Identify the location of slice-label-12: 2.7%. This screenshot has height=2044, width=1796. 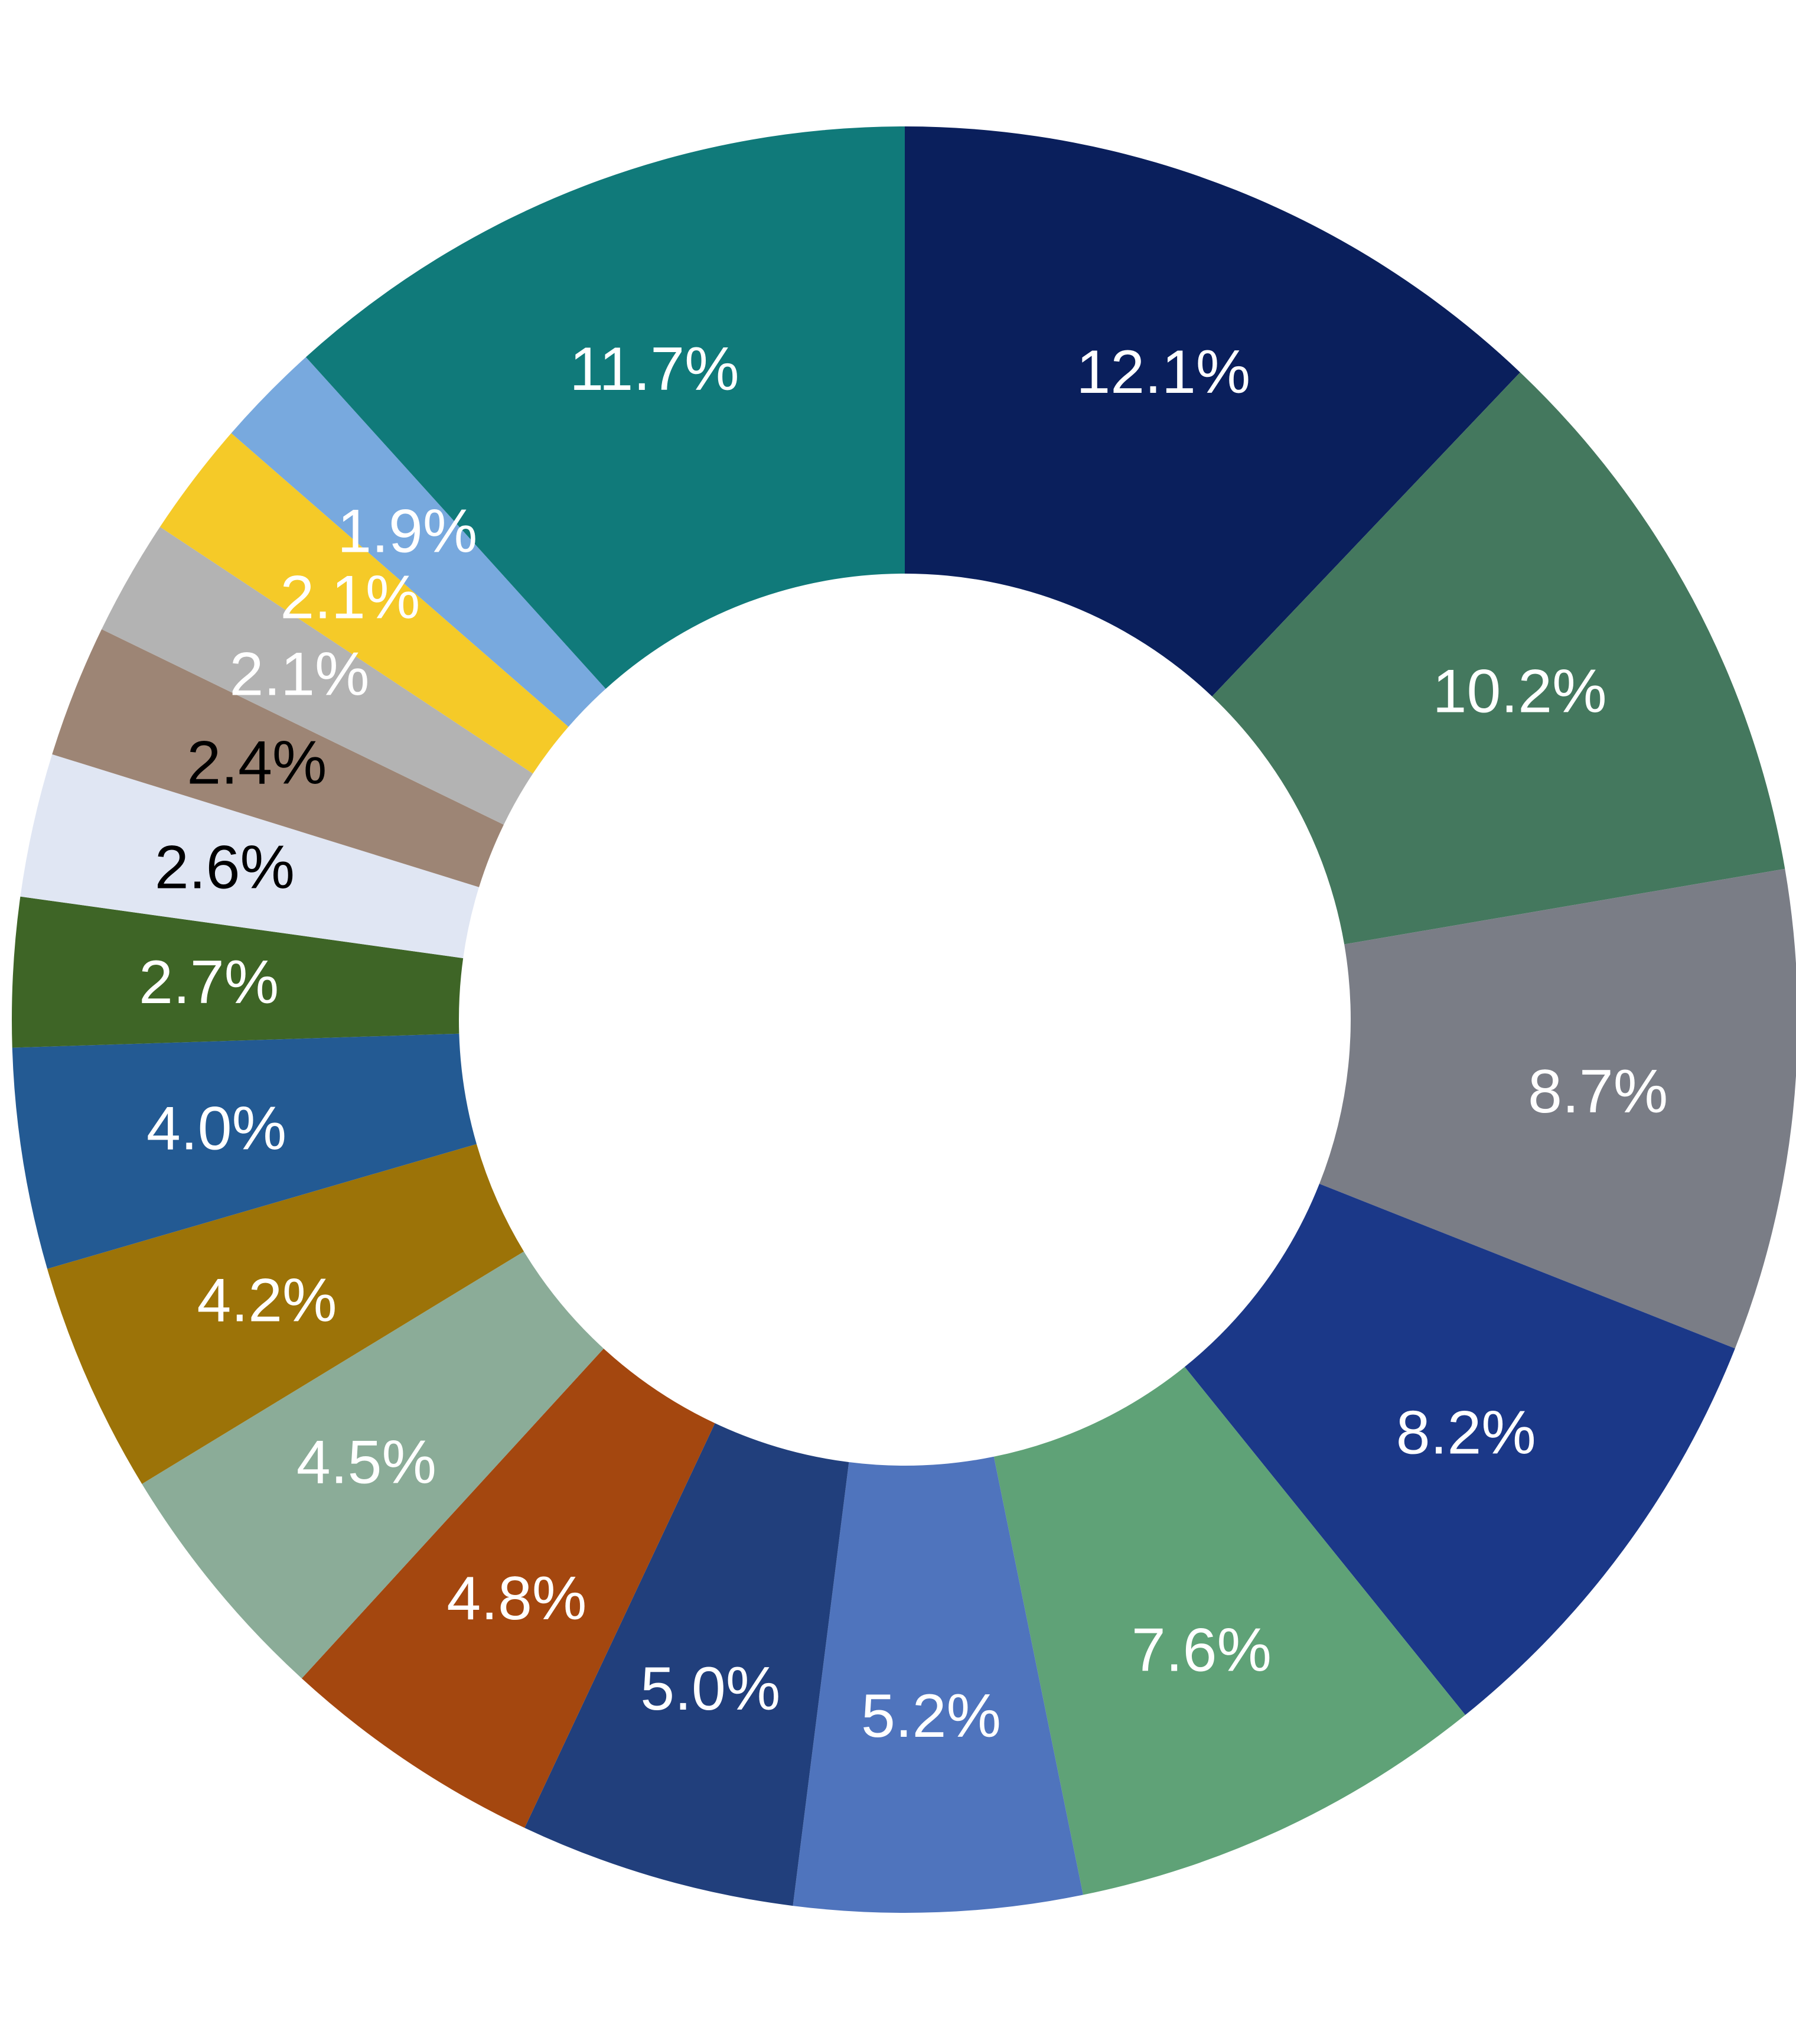
(209, 982).